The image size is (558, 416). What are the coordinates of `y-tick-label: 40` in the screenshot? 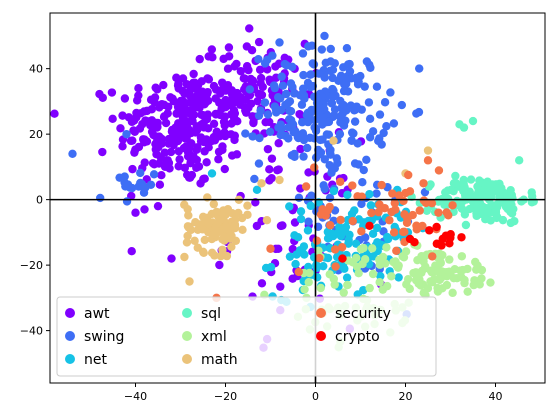 It's located at (36, 69).